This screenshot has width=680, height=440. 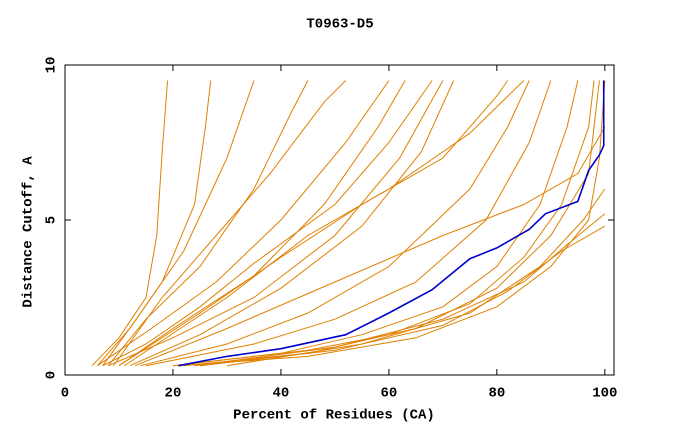 What do you see at coordinates (52, 375) in the screenshot?
I see `y-tick-label: 0` at bounding box center [52, 375].